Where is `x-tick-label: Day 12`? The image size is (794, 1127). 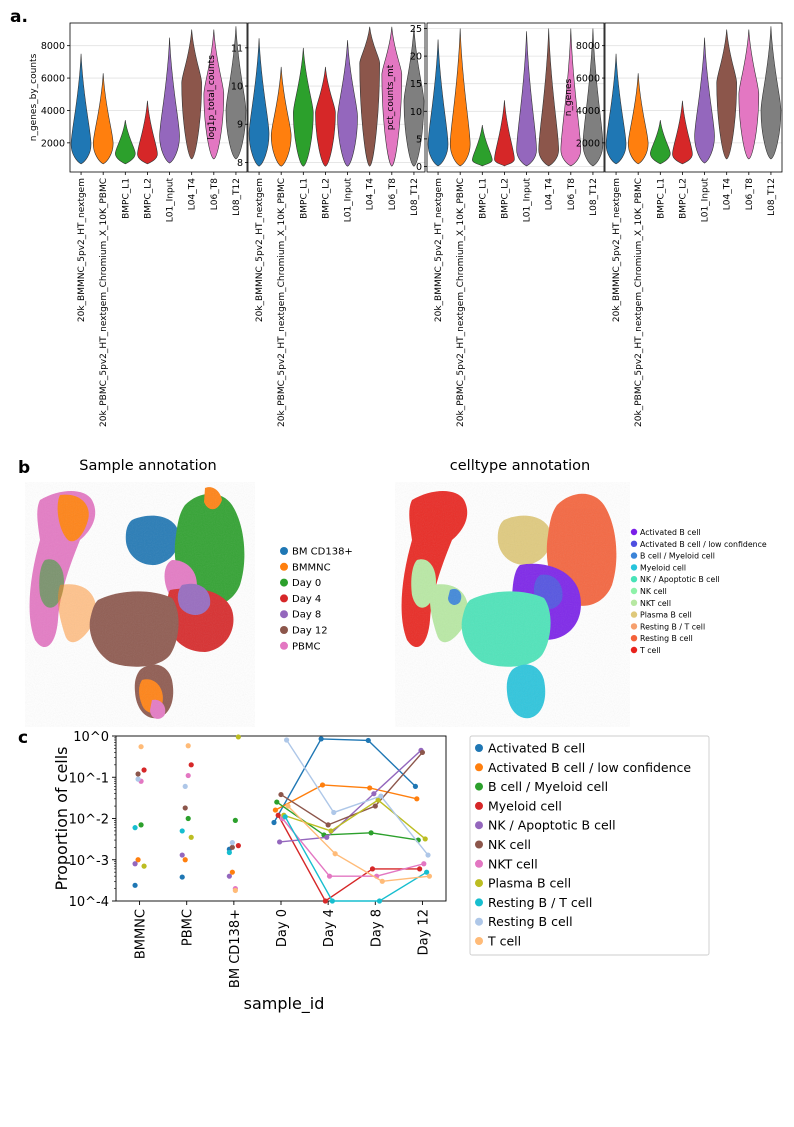
x-tick-label: Day 12 is located at coordinates (423, 932).